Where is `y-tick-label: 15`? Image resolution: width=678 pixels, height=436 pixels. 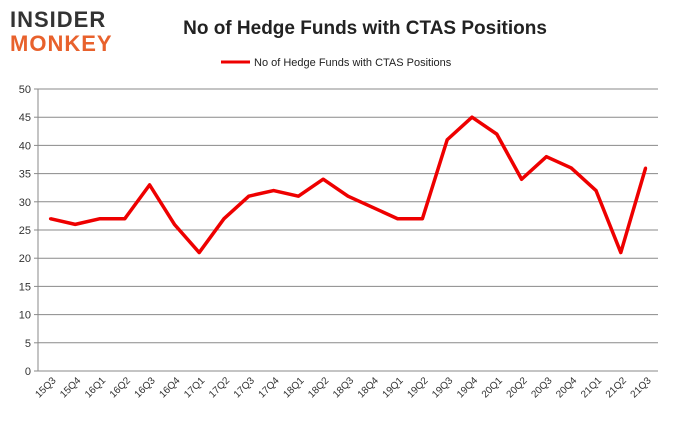 y-tick-label: 15 is located at coordinates (25, 287).